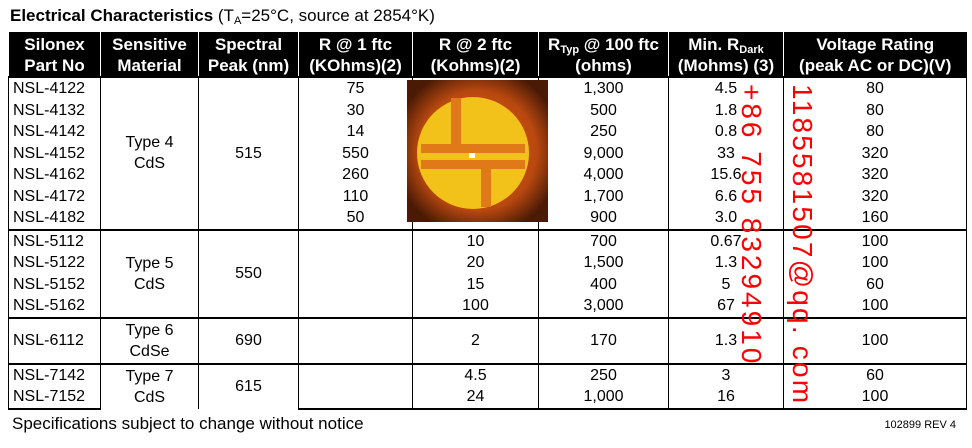  I want to click on text: R @ 2 ftc, so click(475, 44).